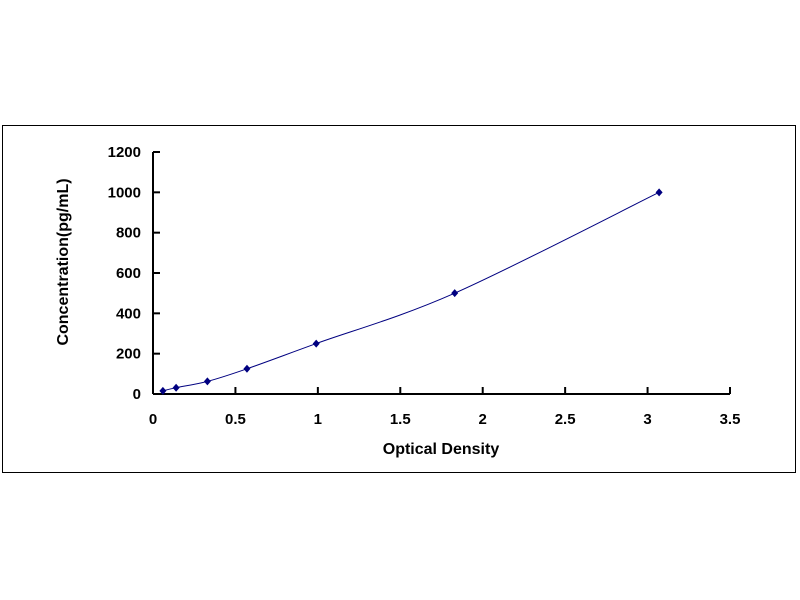 The image size is (800, 600). What do you see at coordinates (318, 419) in the screenshot?
I see `x-tick-label: 1` at bounding box center [318, 419].